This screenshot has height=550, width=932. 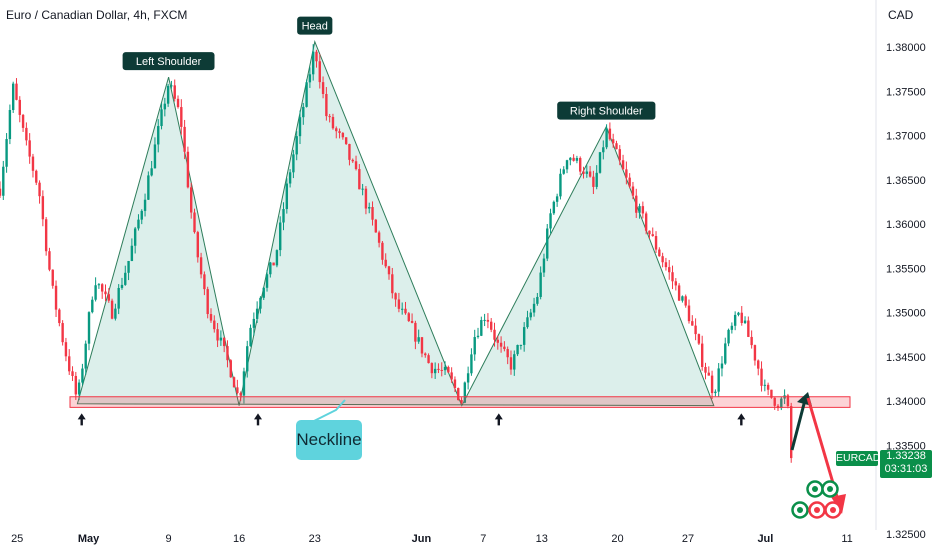 I want to click on last-price-value: 1.33238, so click(x=906, y=456).